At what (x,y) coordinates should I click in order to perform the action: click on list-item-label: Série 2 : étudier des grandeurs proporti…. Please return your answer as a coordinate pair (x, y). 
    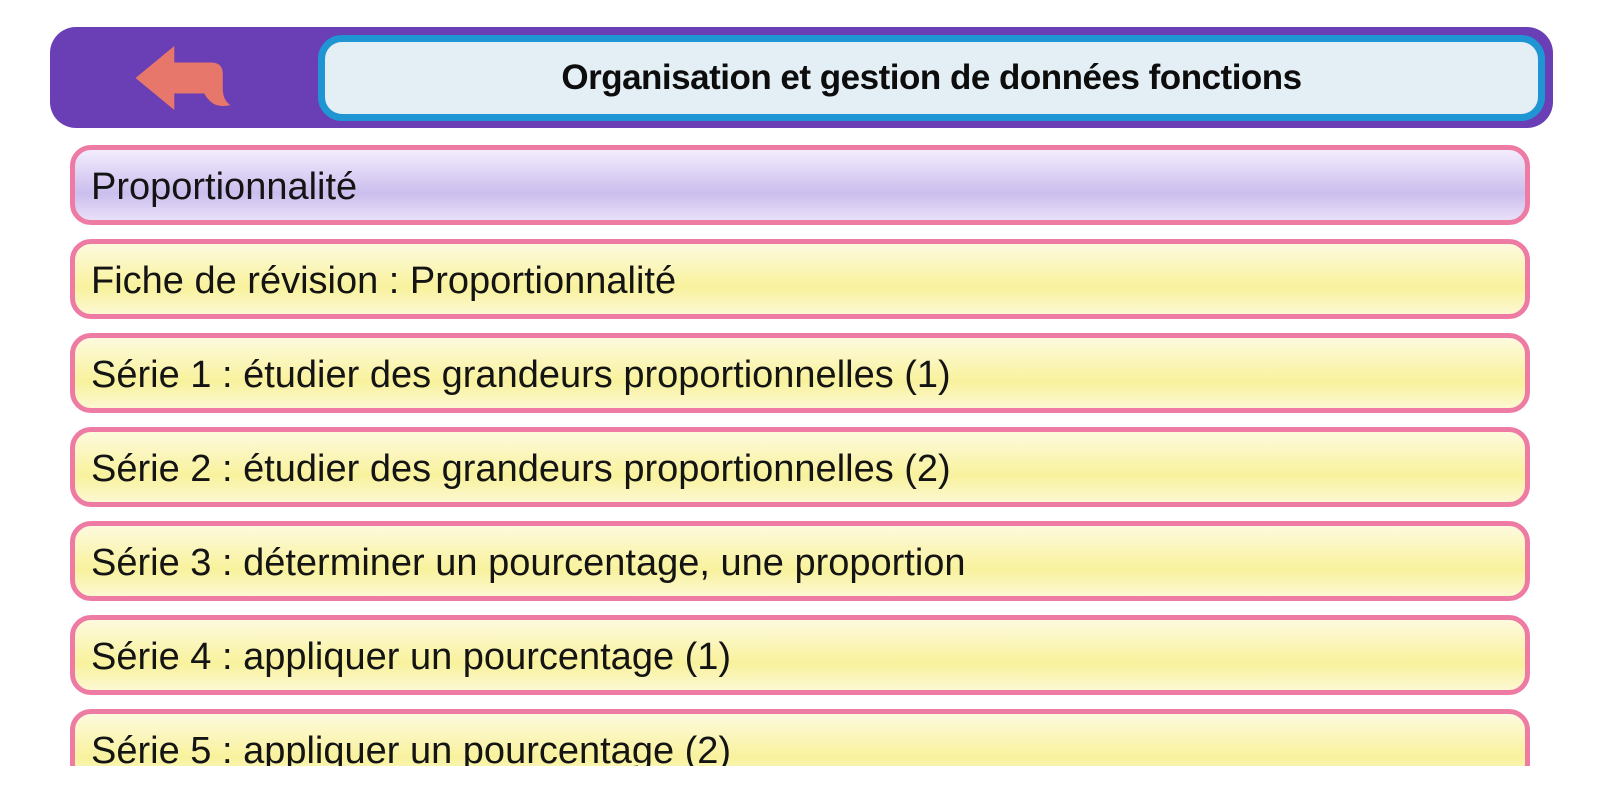
    Looking at the image, I should click on (521, 468).